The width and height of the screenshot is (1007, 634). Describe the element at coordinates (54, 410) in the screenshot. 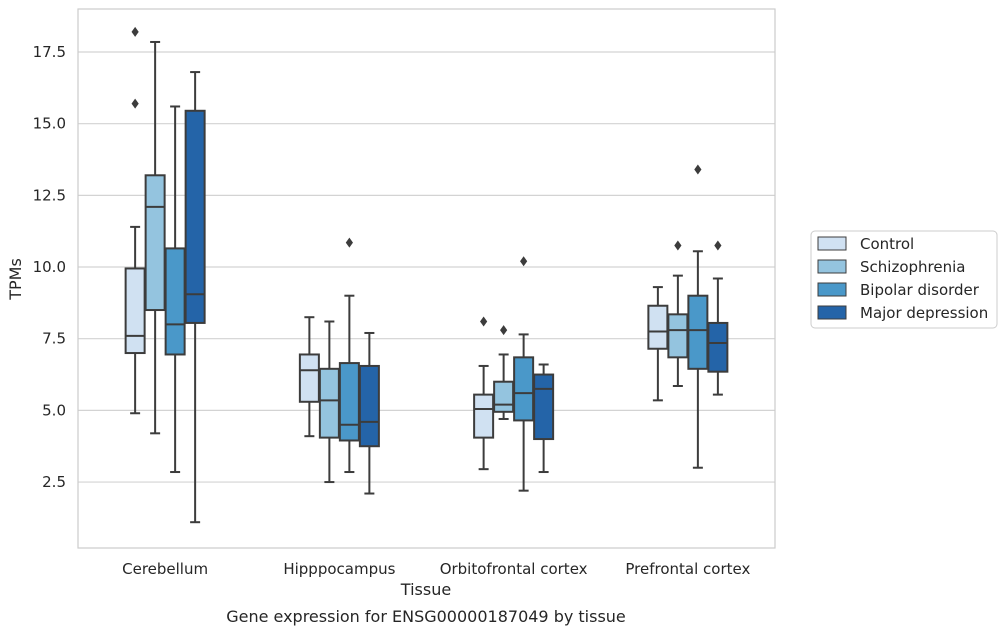

I see `y-tick-label: 5.0` at that location.